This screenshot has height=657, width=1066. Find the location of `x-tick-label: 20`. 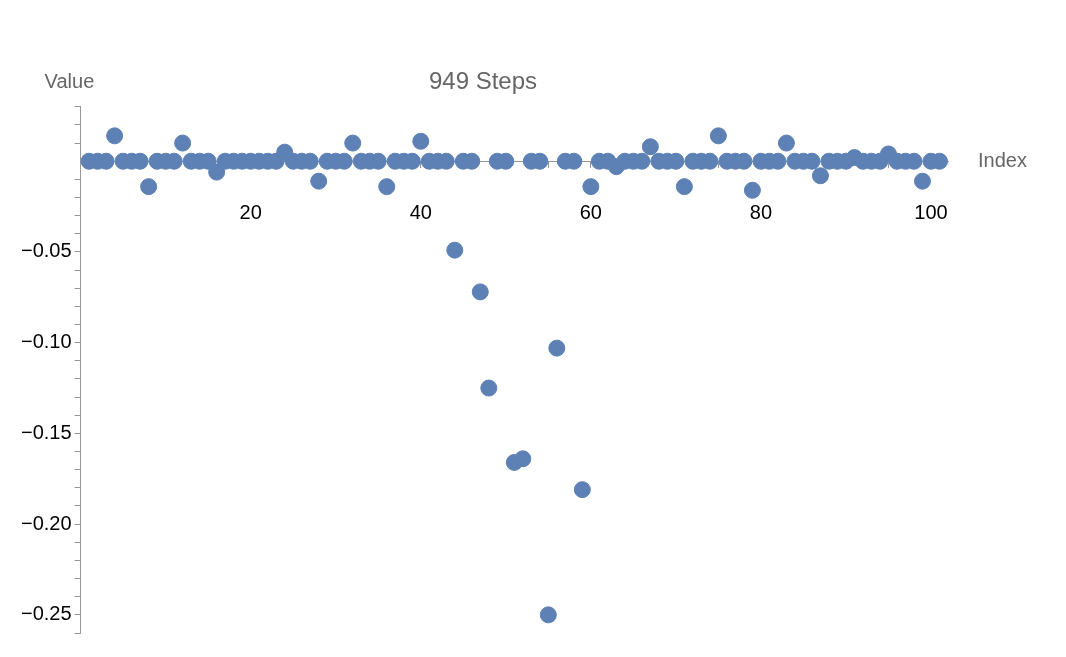

x-tick-label: 20 is located at coordinates (250, 211).